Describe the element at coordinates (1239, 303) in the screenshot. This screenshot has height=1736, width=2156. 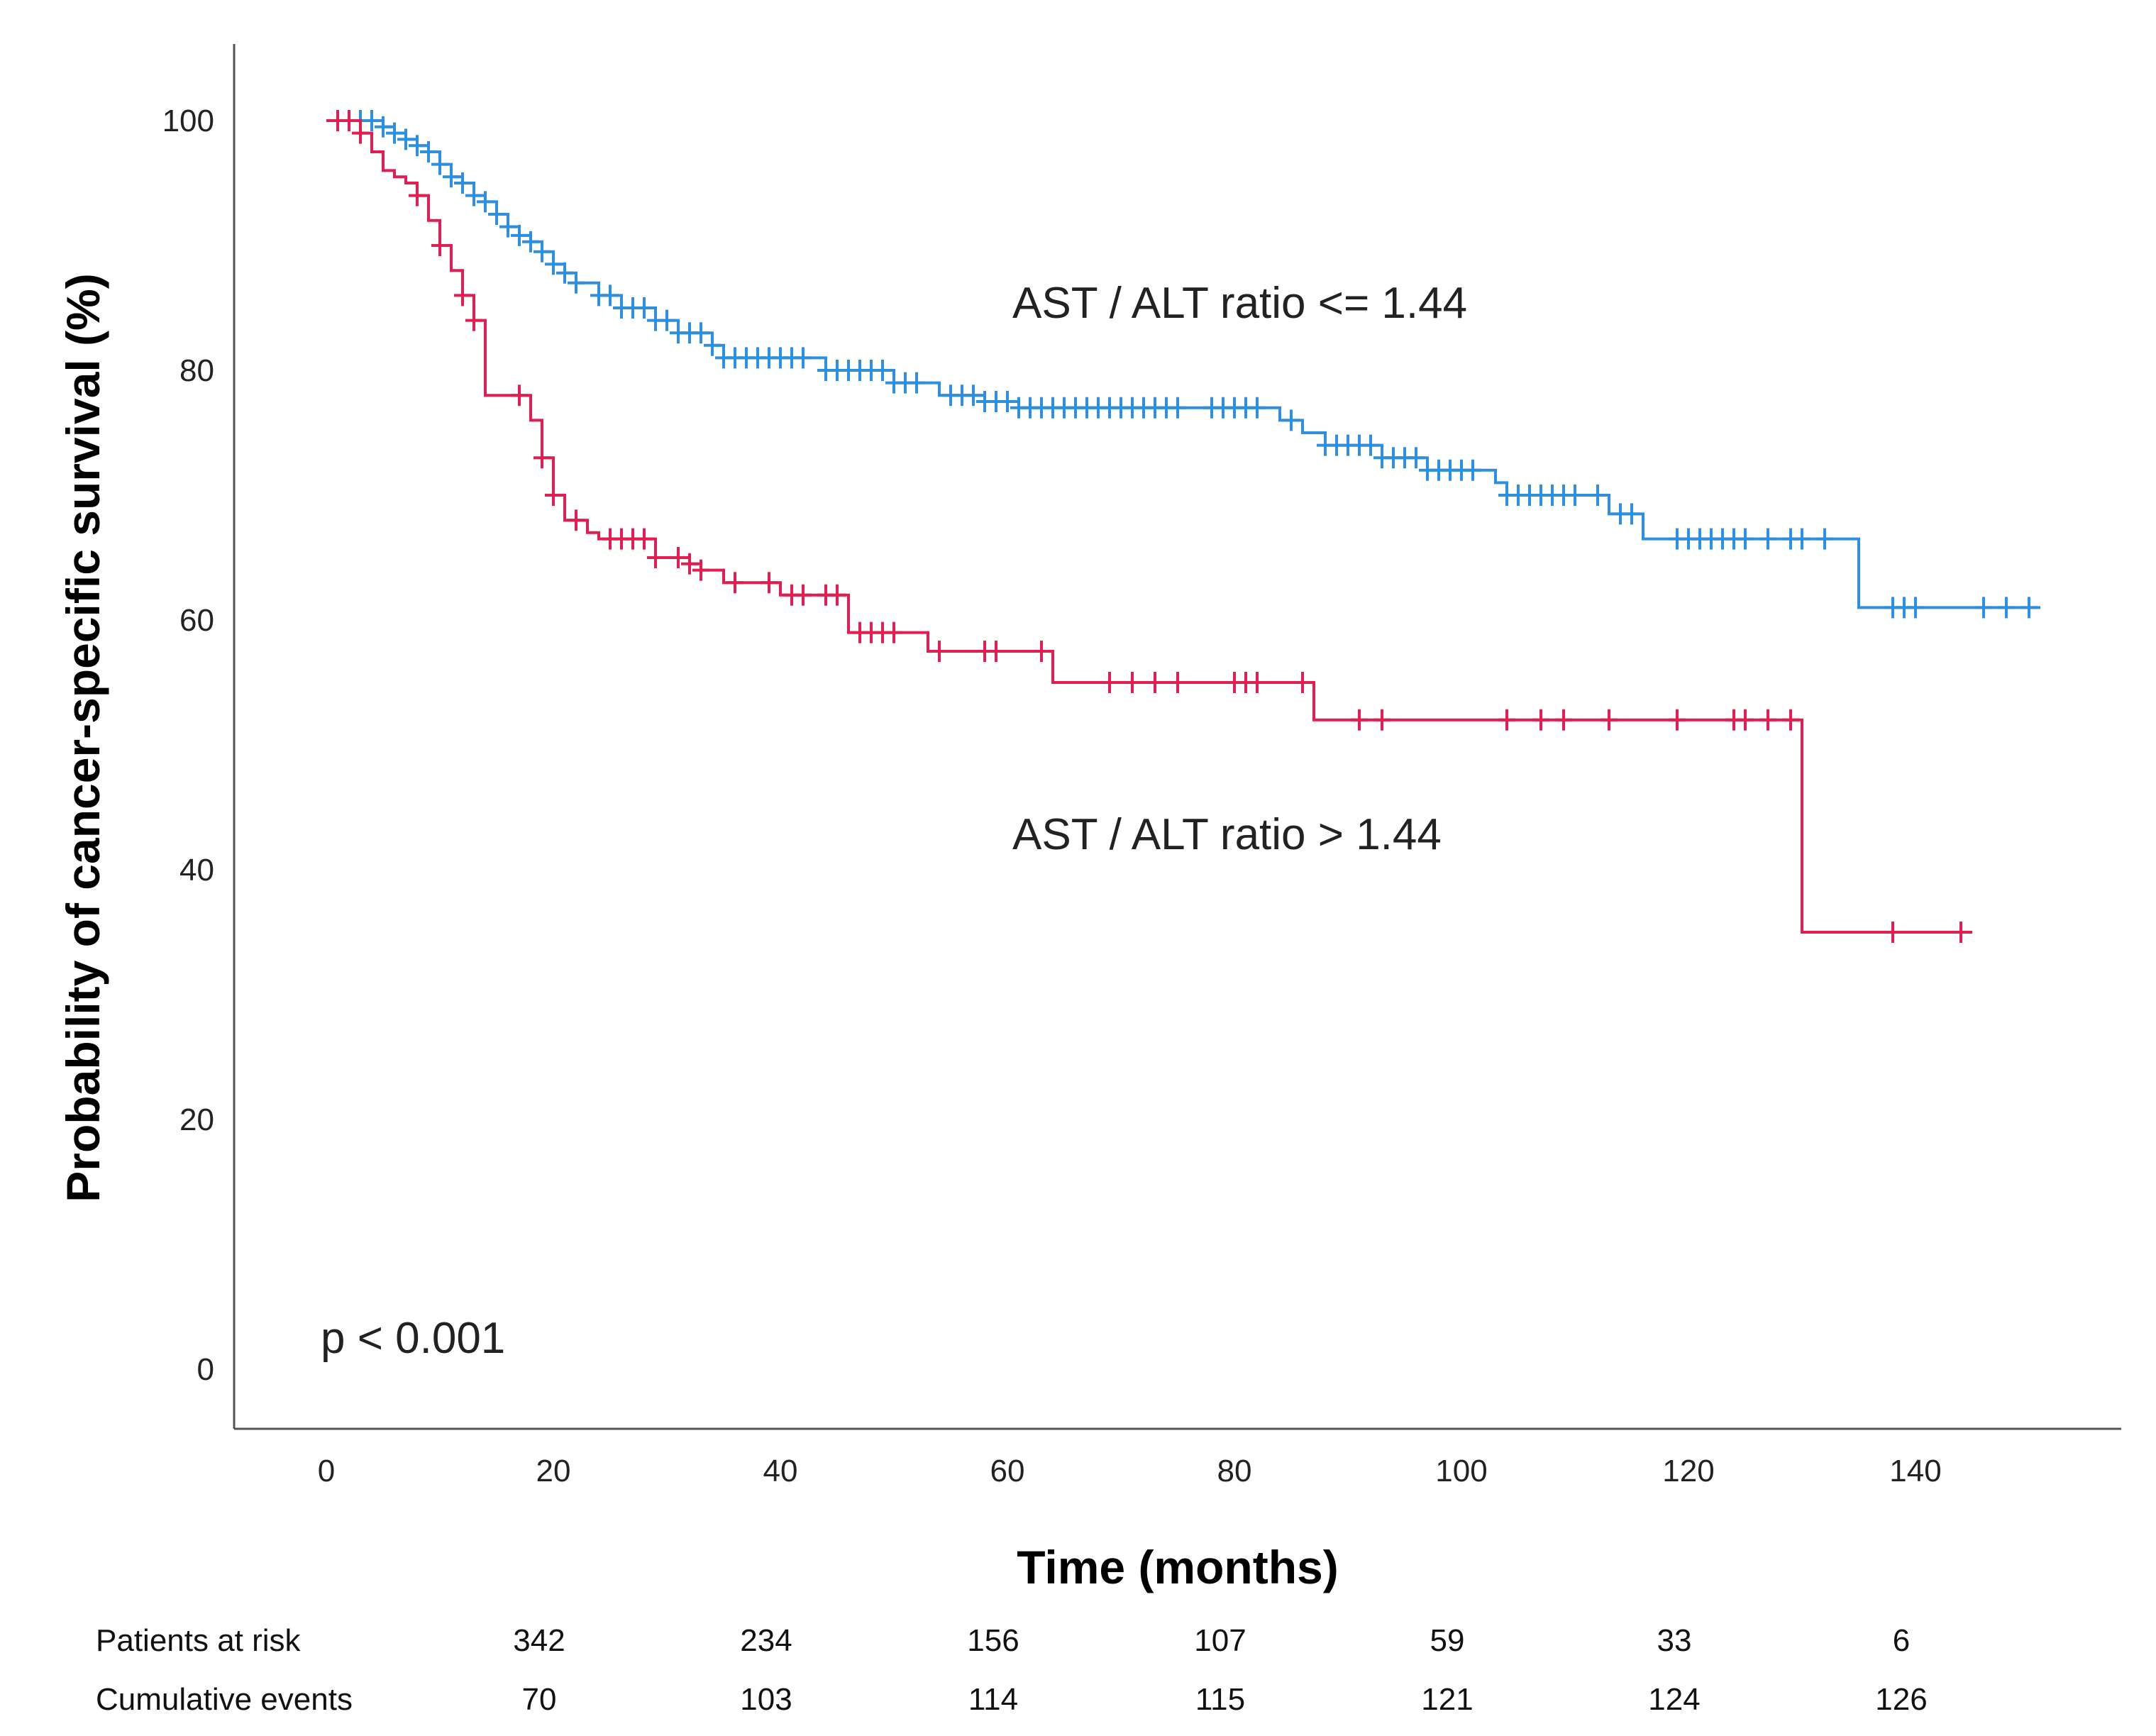
I see `label-ratio-low: AST / ALT ratio <= 1.44` at that location.